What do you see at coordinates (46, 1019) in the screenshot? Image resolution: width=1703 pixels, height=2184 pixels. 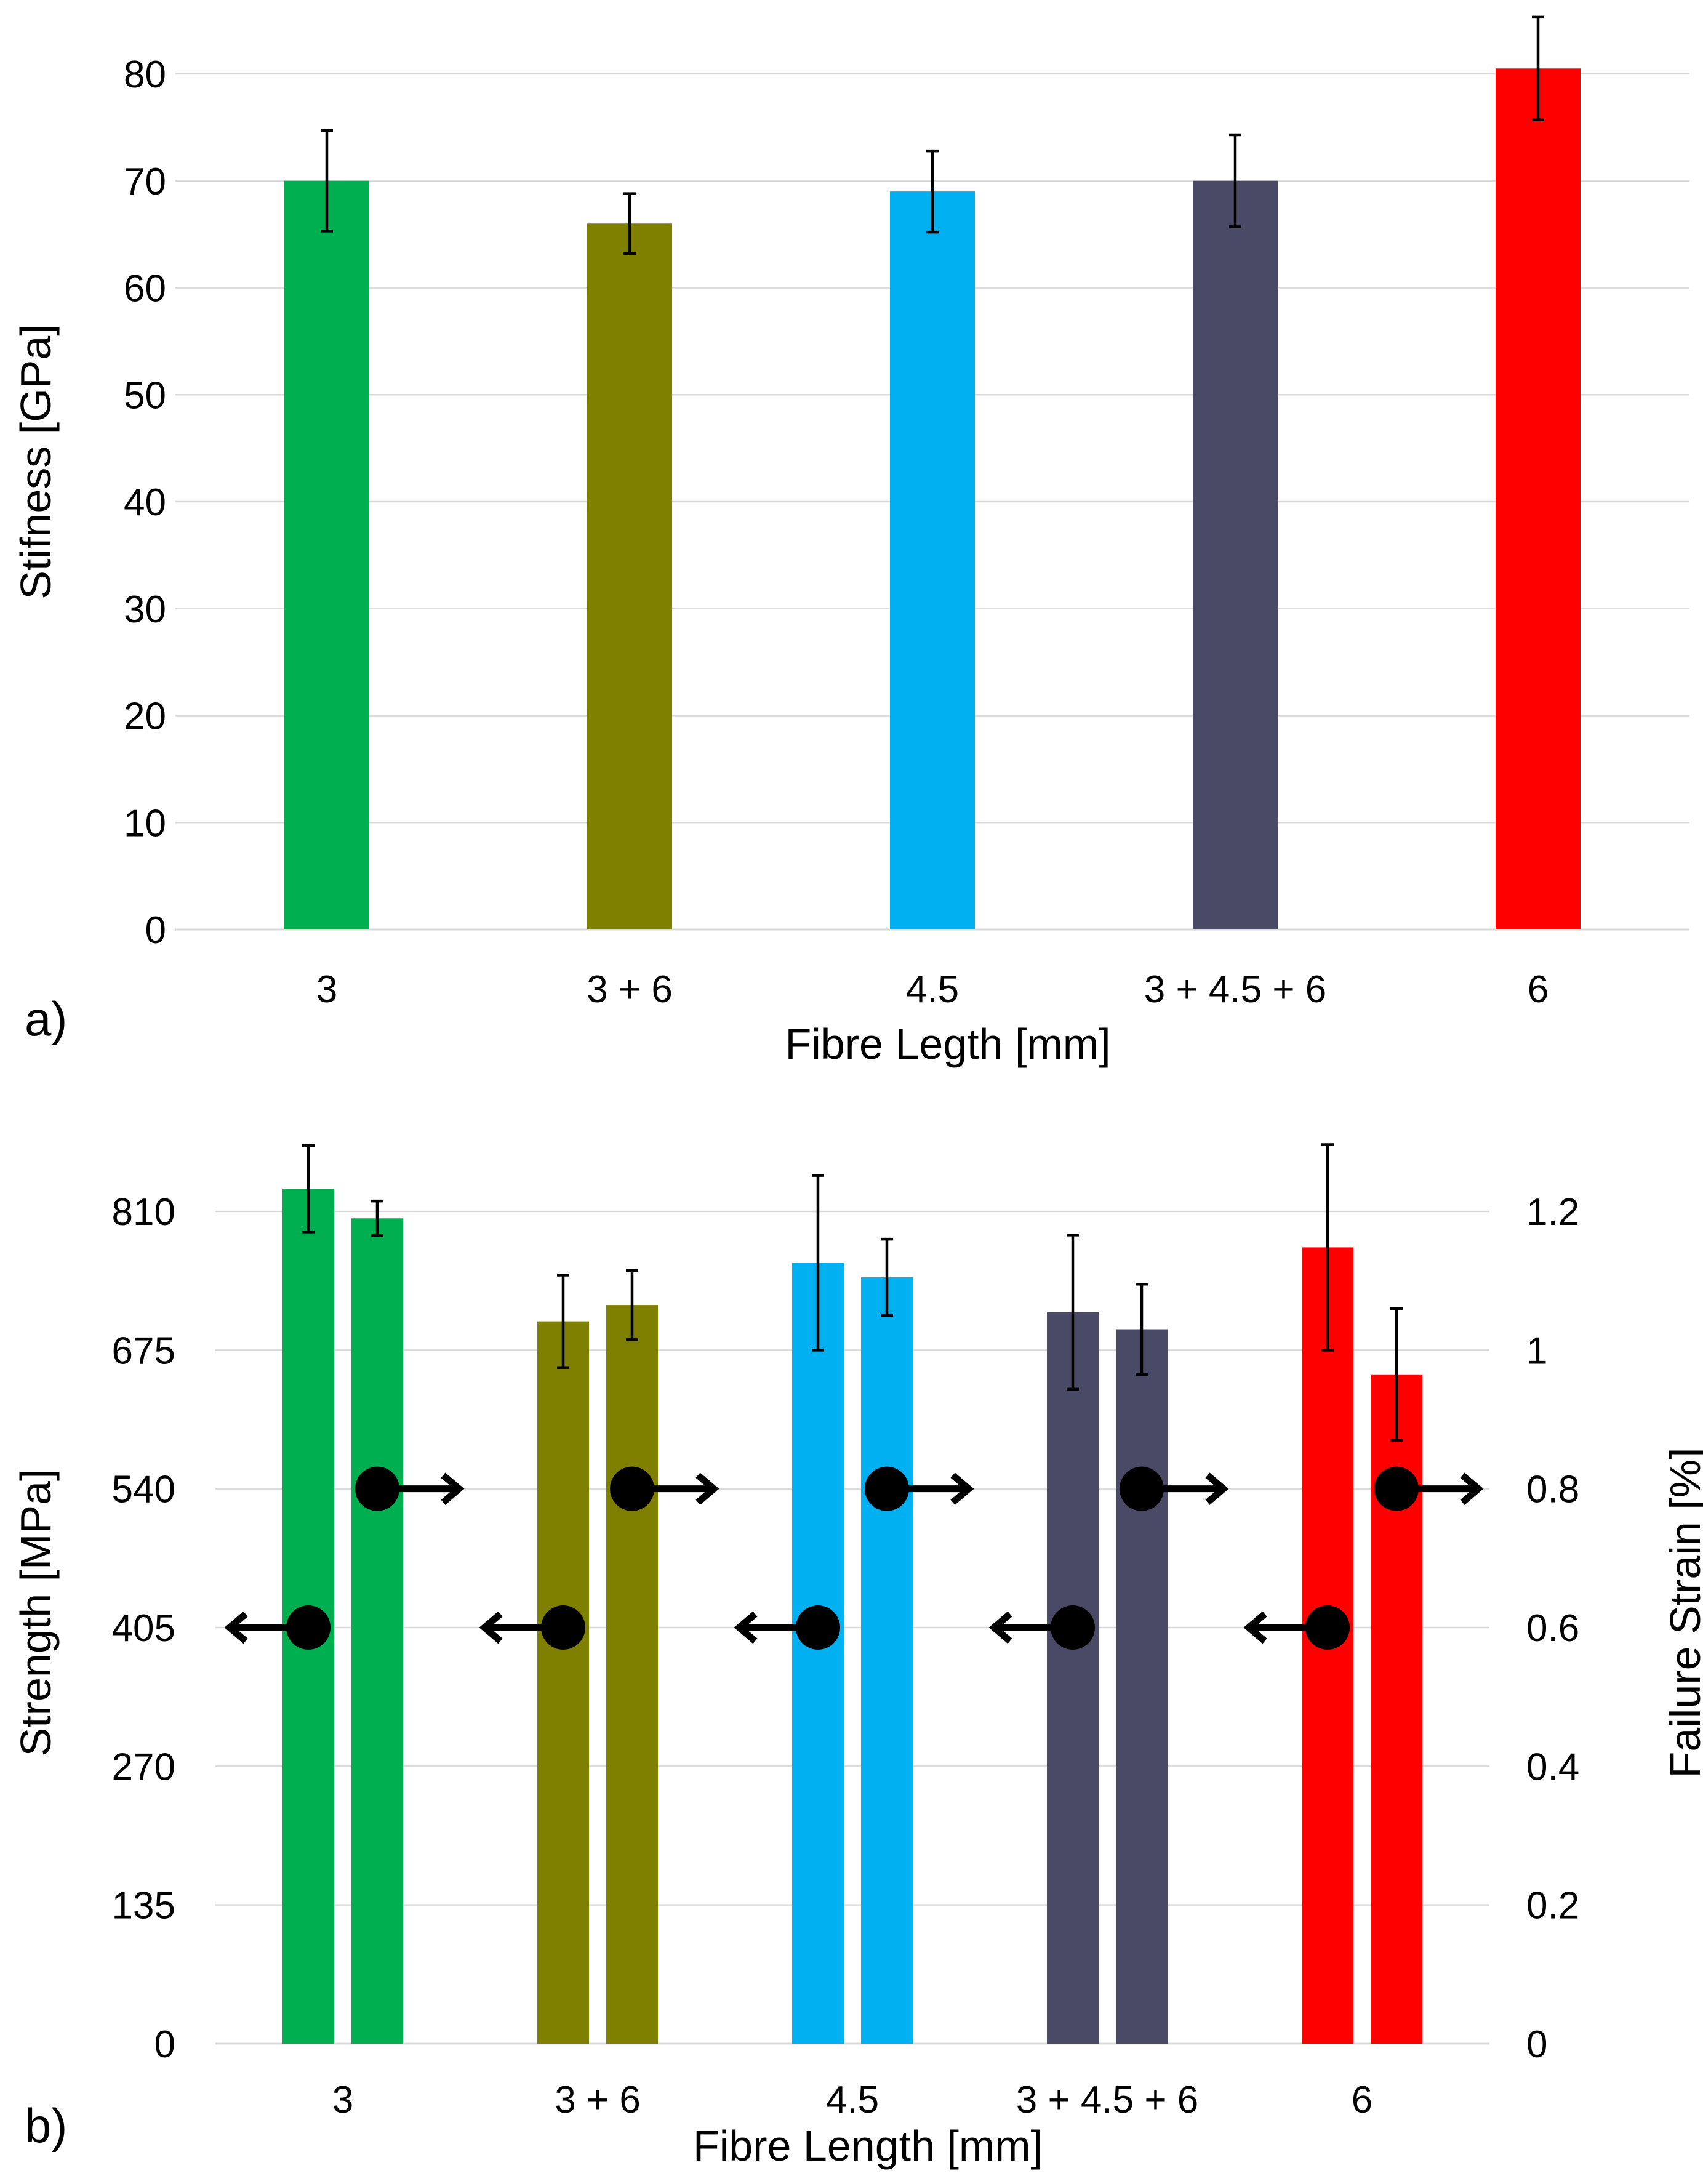 I see `panel-a-label: a)` at bounding box center [46, 1019].